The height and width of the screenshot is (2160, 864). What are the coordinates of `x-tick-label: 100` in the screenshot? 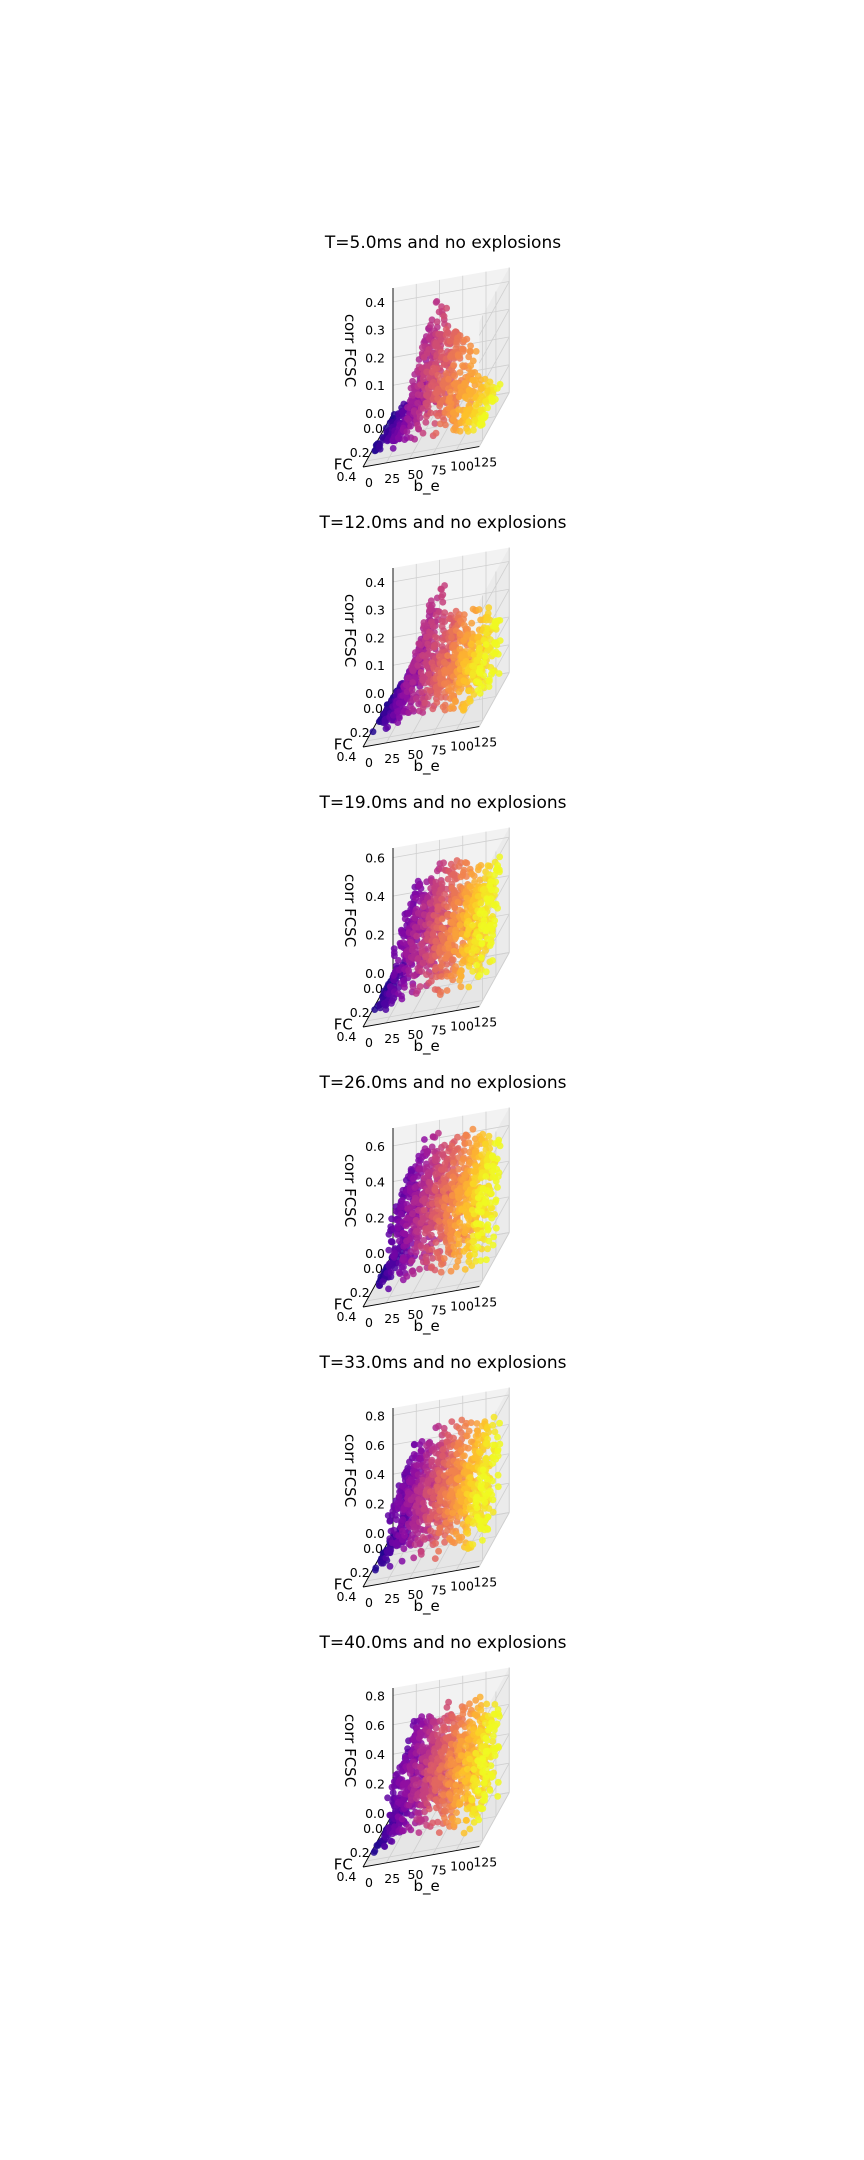 It's located at (462, 1306).